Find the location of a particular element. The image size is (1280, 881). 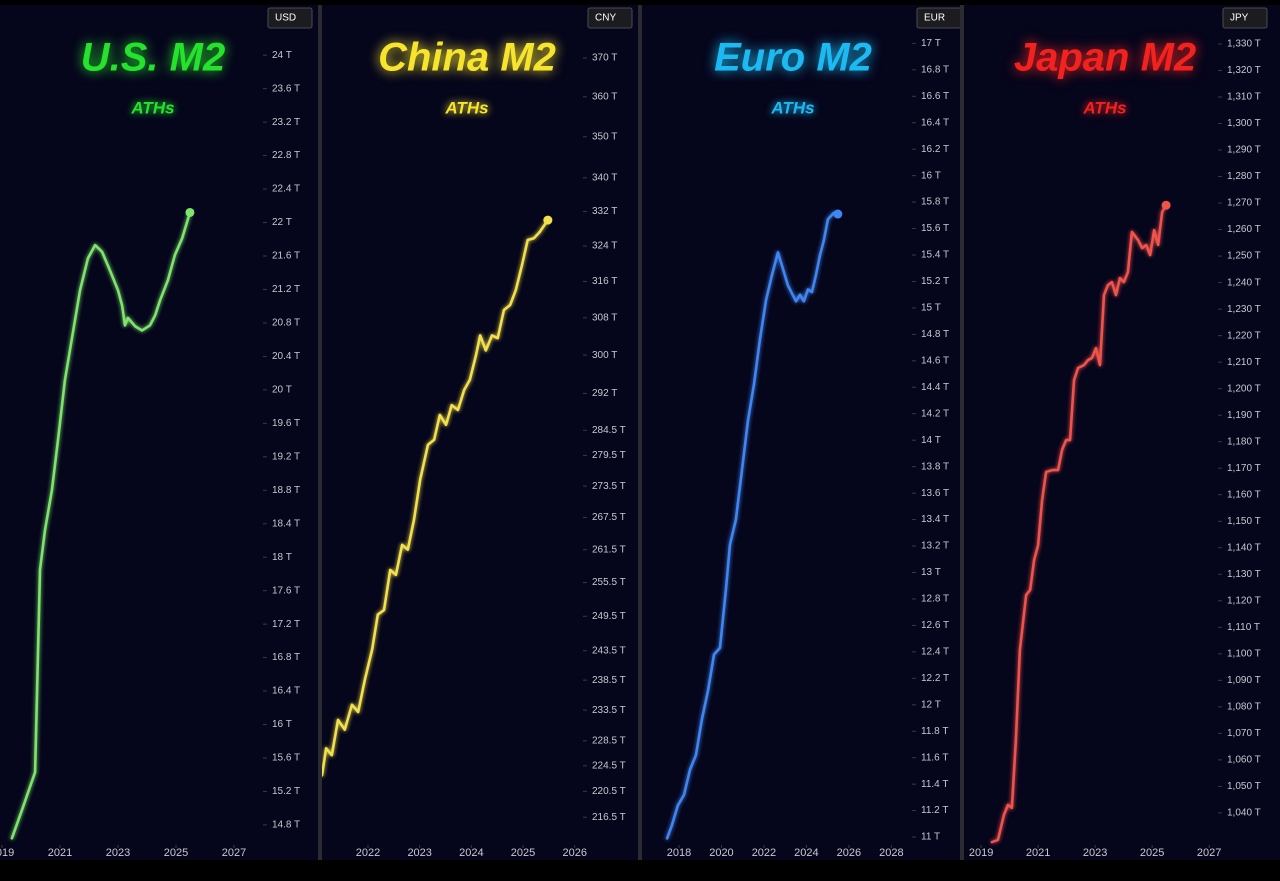

currency-label: CNY is located at coordinates (605, 18).